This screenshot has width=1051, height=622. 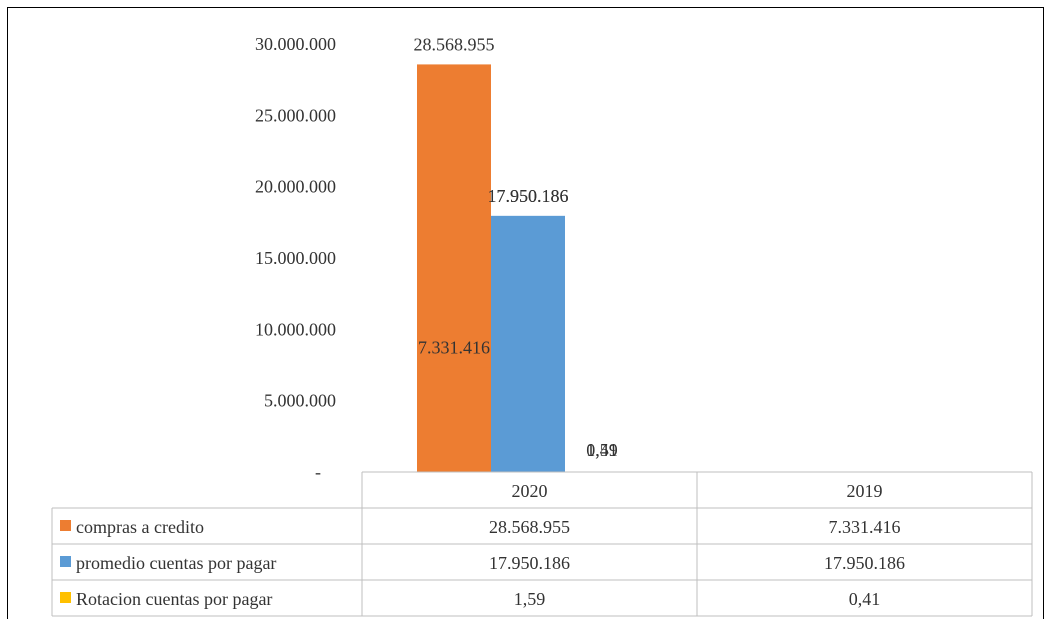 What do you see at coordinates (295, 329) in the screenshot?
I see `y-tick-label: 10.000.000` at bounding box center [295, 329].